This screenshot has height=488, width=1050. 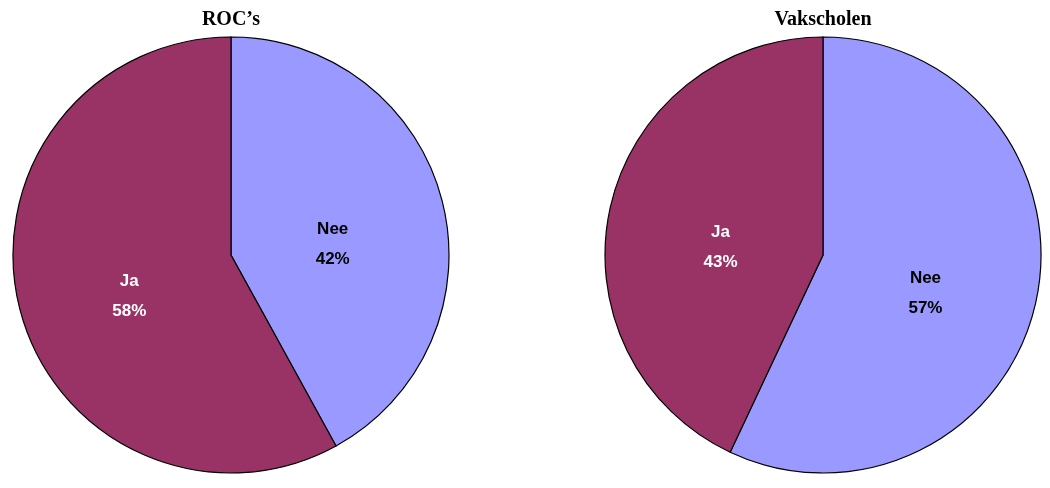 I want to click on chart-title: ROC’s, so click(x=231, y=17).